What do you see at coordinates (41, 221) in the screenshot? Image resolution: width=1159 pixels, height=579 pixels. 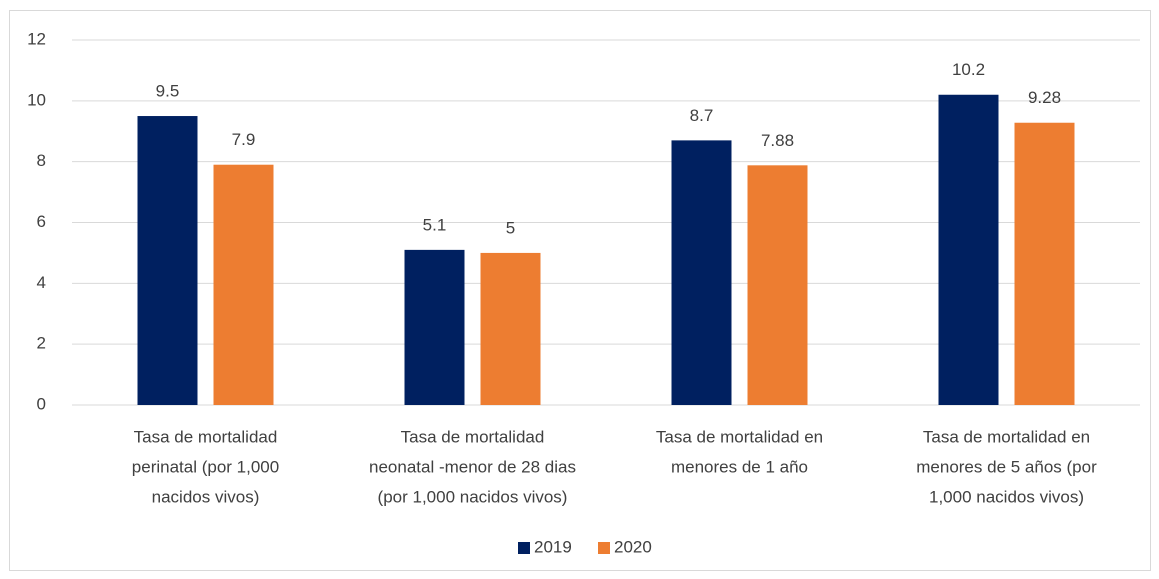 I see `y-tick-label: 6` at bounding box center [41, 221].